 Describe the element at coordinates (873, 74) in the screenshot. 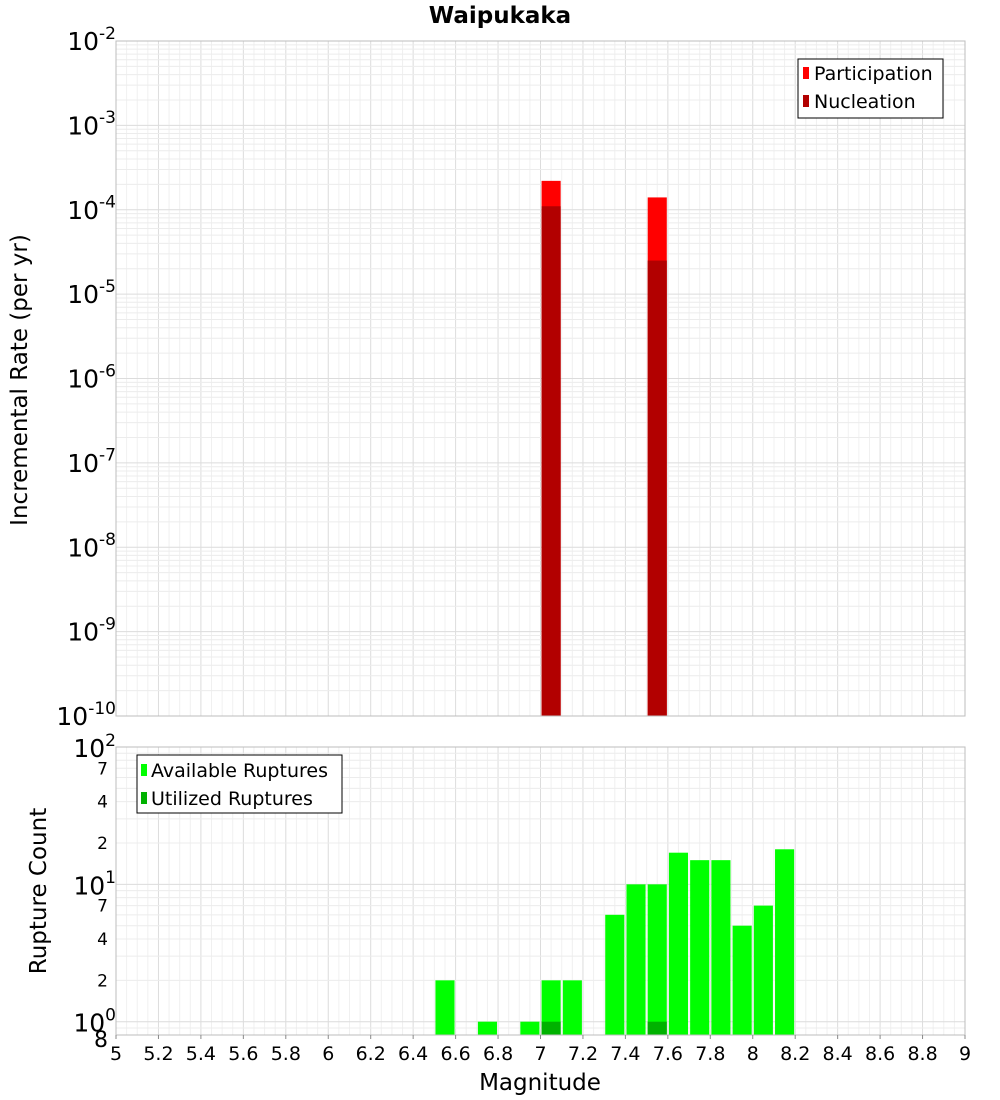

I see `legend-label: Participation` at that location.